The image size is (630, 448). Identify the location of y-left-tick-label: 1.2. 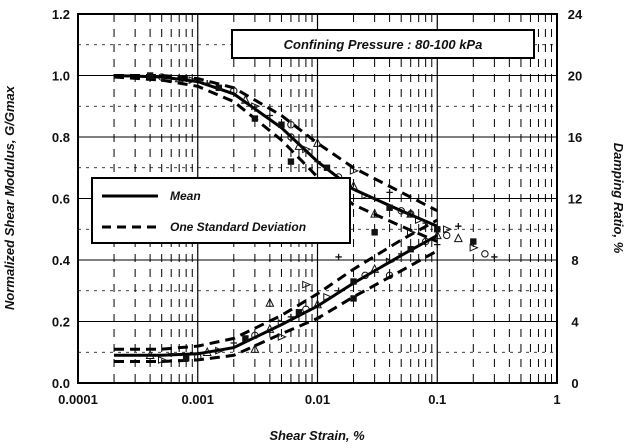
(61, 14).